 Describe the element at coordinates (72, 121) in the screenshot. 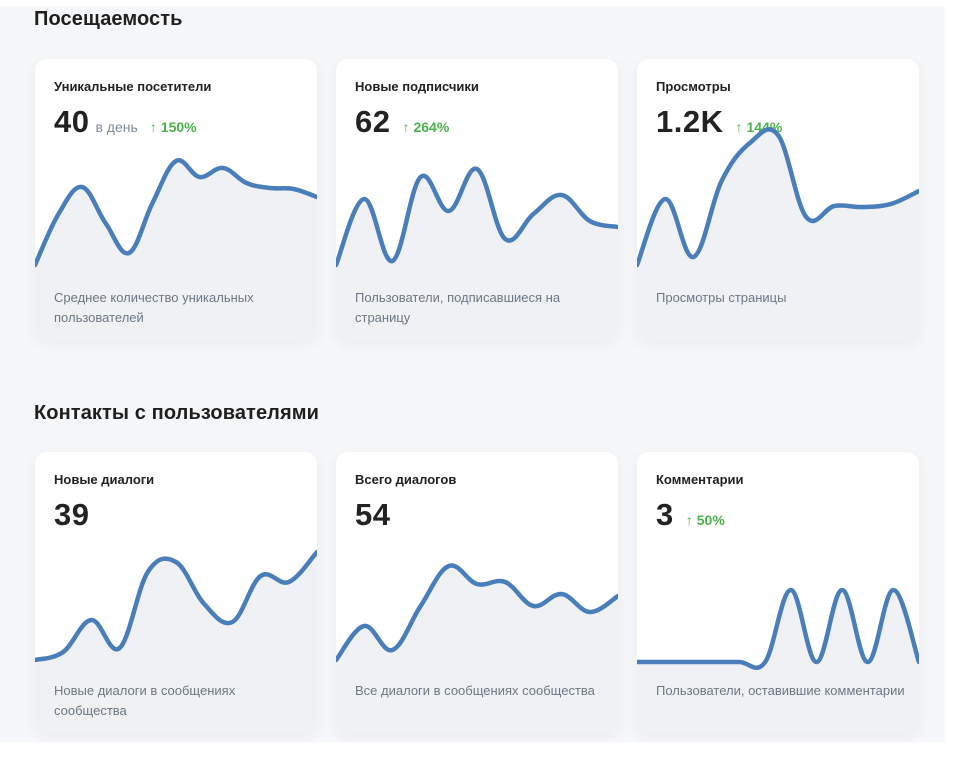

I see `metric-value: 40` at that location.